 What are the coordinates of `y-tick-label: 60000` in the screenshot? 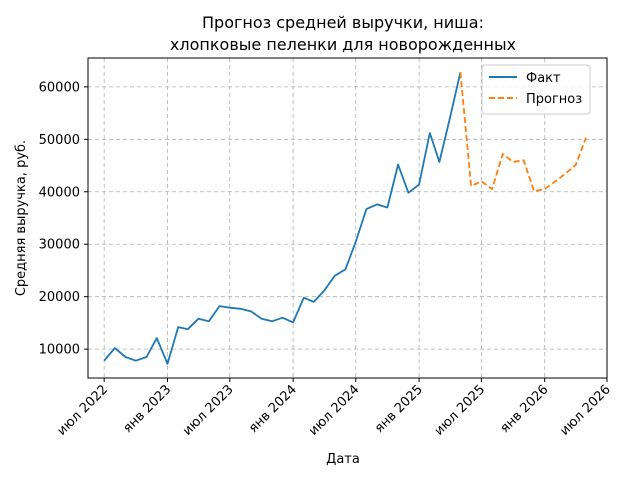 It's located at (59, 87).